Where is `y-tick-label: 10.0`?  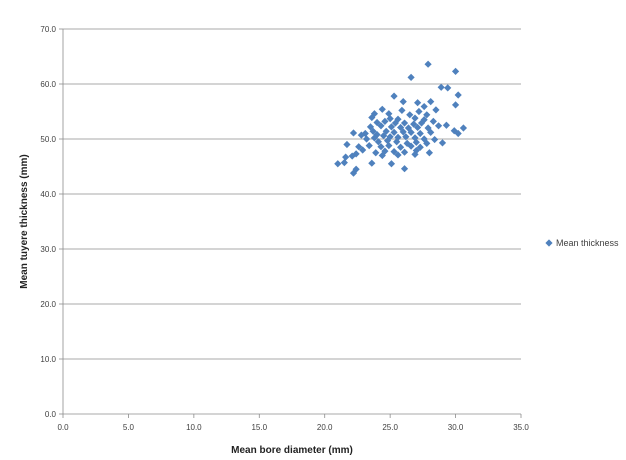
y-tick-label: 10.0 is located at coordinates (48, 359).